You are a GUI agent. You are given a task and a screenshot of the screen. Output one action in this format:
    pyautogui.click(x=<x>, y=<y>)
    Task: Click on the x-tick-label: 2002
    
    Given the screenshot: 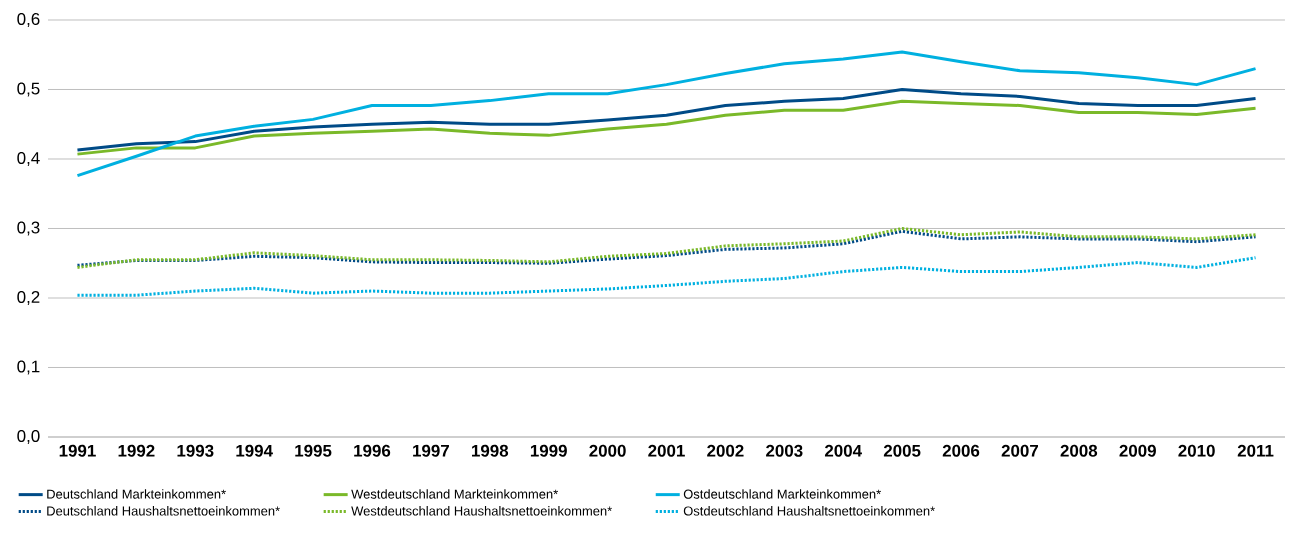 What is the action you would take?
    pyautogui.click(x=725, y=450)
    